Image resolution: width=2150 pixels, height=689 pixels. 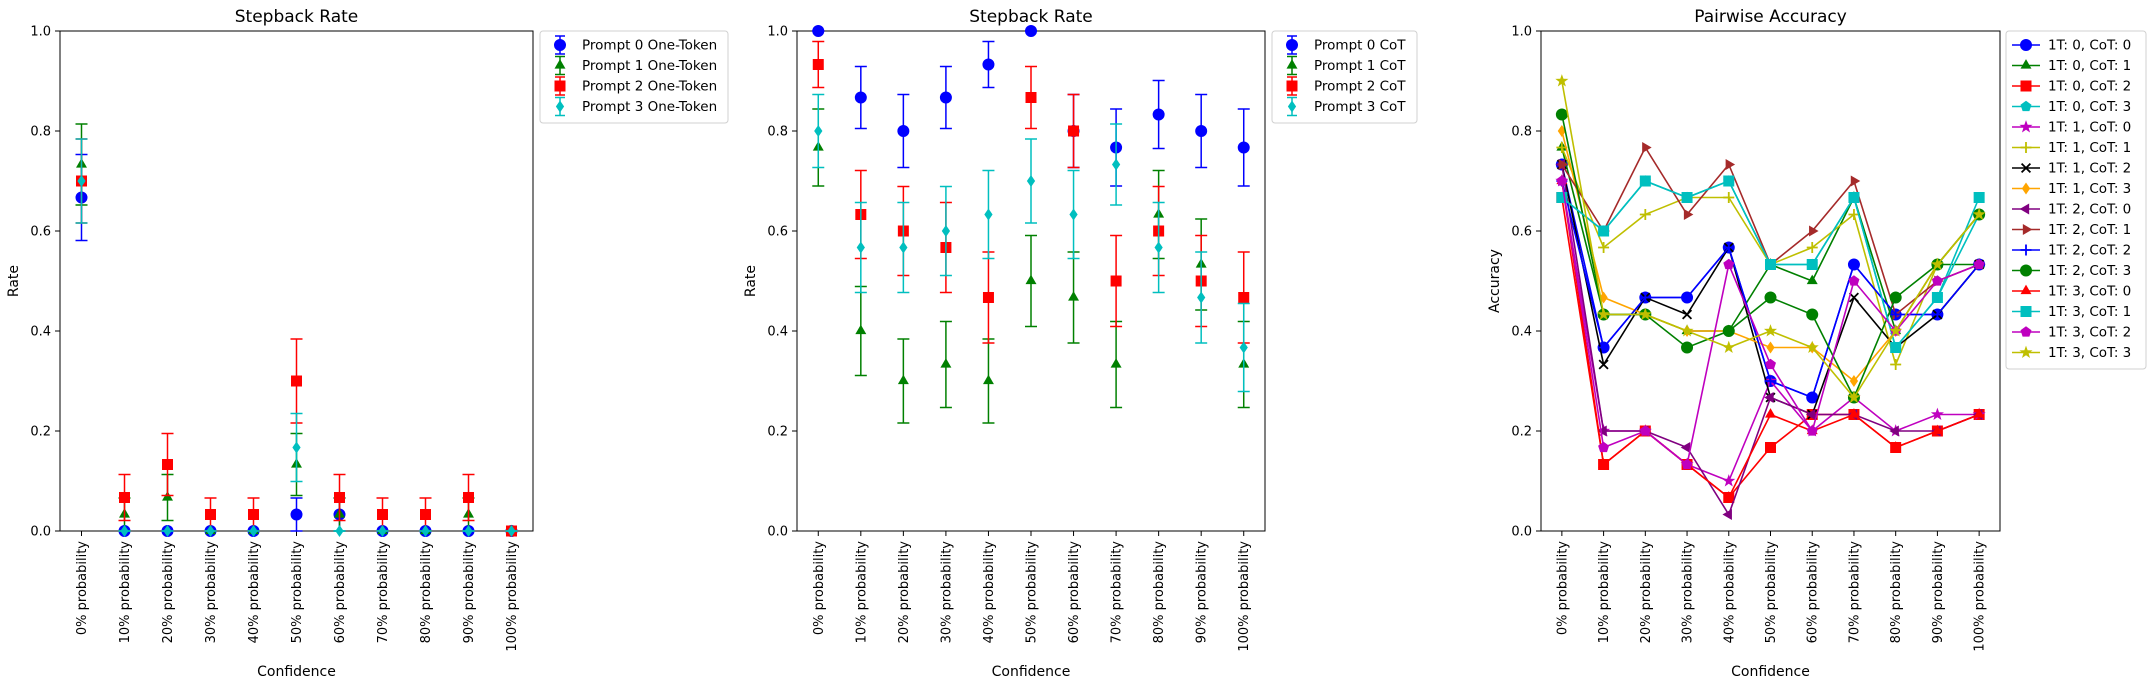 I want to click on legend-label: 1T: 0, CoT: 2, so click(x=2089, y=87).